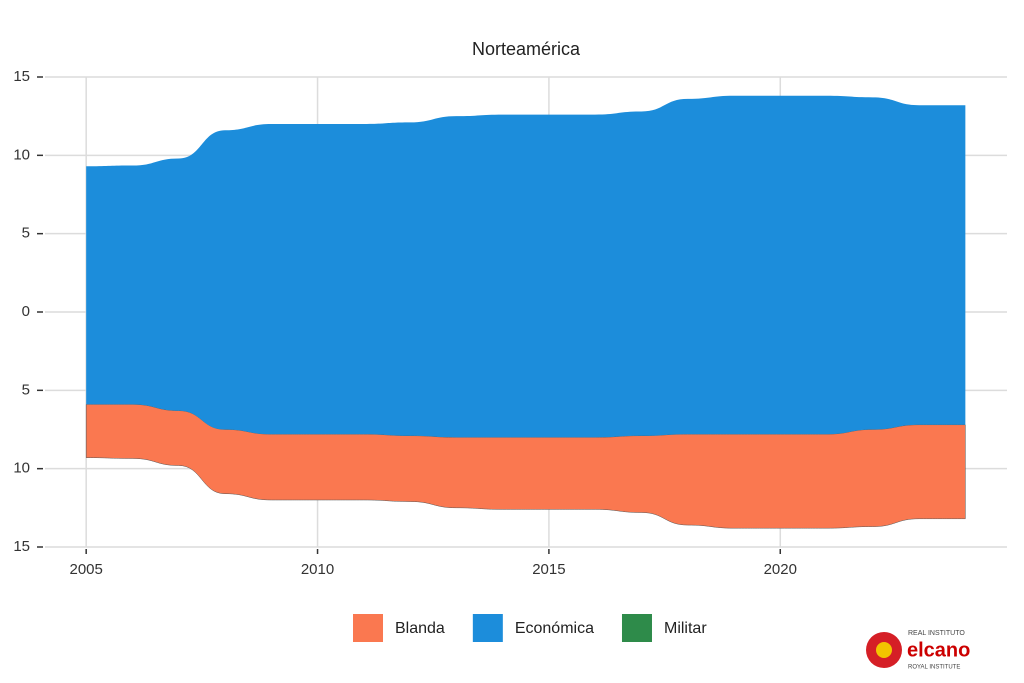 This screenshot has width=1024, height=683. What do you see at coordinates (938, 650) in the screenshot?
I see `logo-line2: elcano` at bounding box center [938, 650].